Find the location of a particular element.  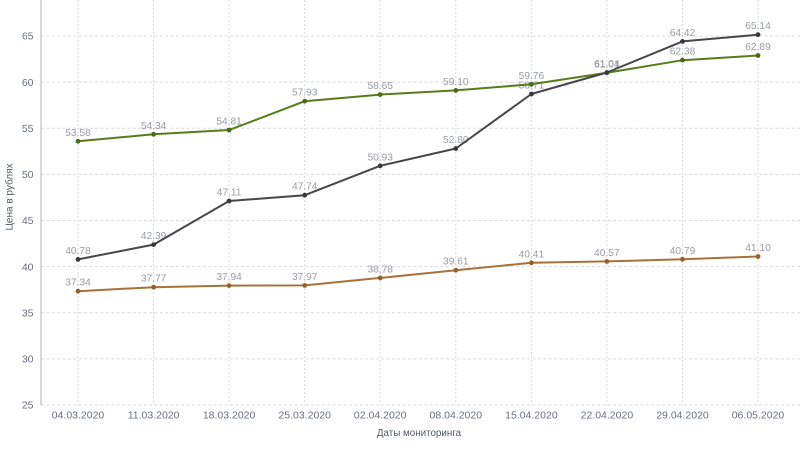

svg-text: 40.41 is located at coordinates (532, 254).